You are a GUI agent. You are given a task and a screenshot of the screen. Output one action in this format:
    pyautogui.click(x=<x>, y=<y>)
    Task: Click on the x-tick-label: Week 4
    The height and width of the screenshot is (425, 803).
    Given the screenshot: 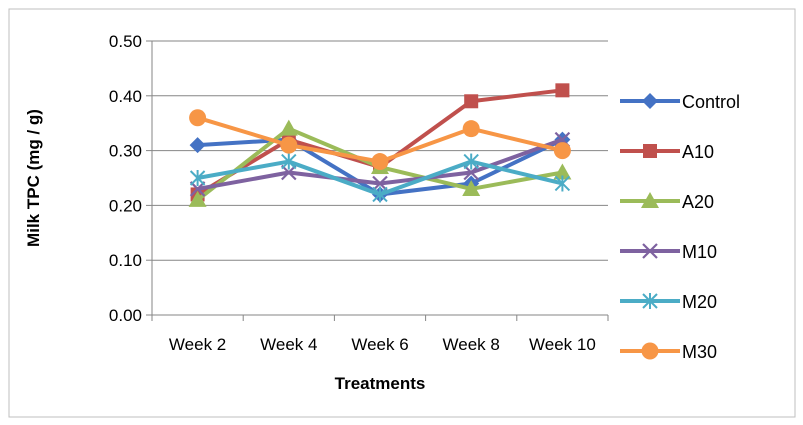 What is the action you would take?
    pyautogui.click(x=288, y=344)
    